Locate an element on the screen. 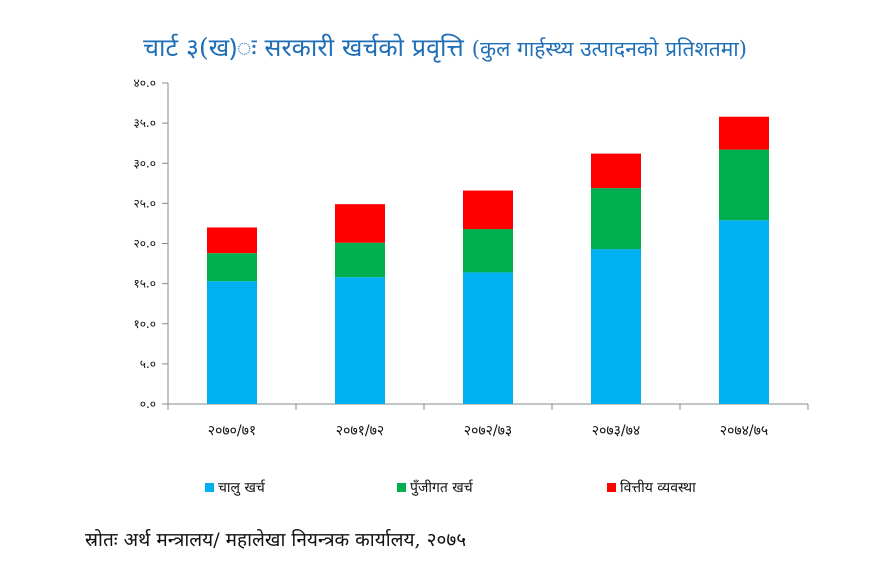 The height and width of the screenshot is (569, 890). x-tick-label: २०७०/७१ is located at coordinates (232, 431).